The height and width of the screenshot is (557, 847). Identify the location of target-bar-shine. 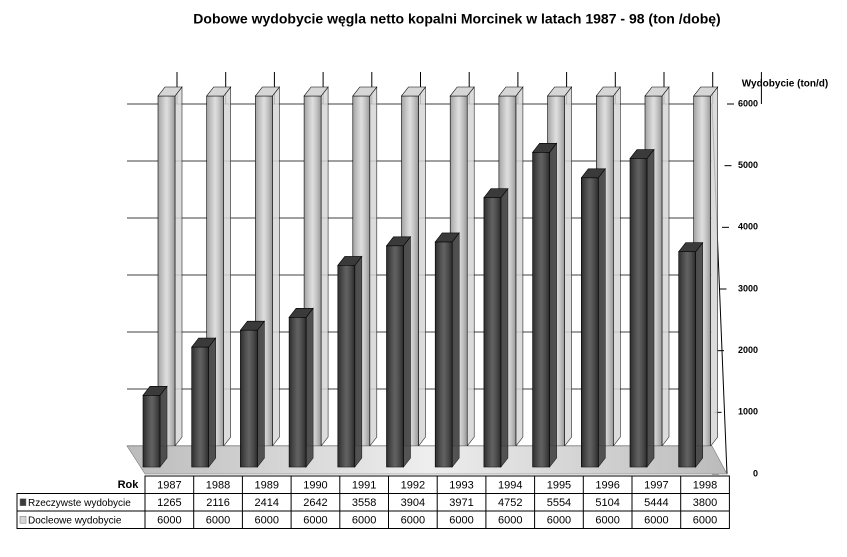
(166, 271).